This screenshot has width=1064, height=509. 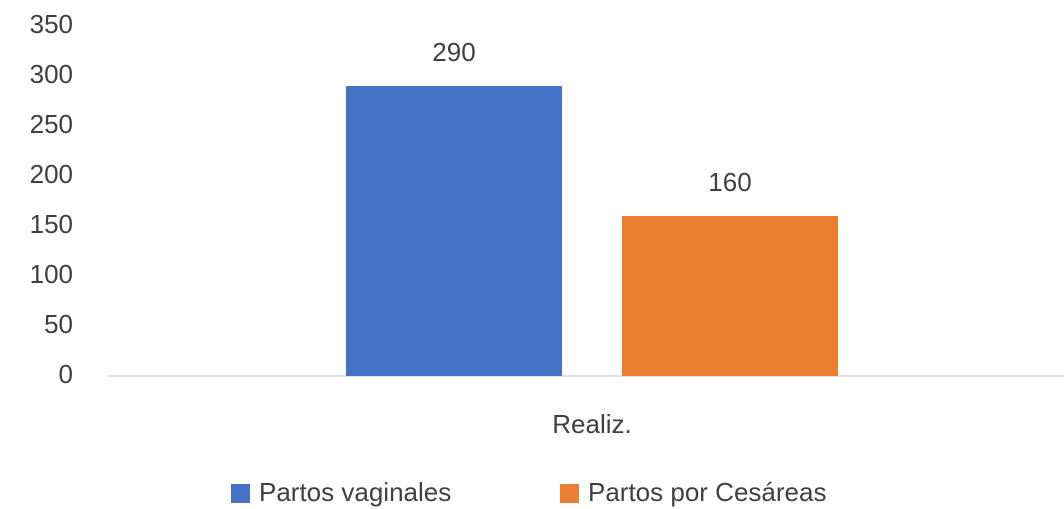 I want to click on y-tick-label: 150, so click(x=51, y=224).